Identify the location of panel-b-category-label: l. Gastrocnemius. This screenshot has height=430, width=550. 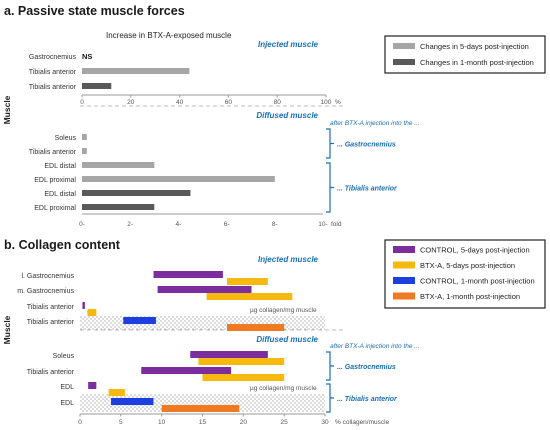
(47, 276).